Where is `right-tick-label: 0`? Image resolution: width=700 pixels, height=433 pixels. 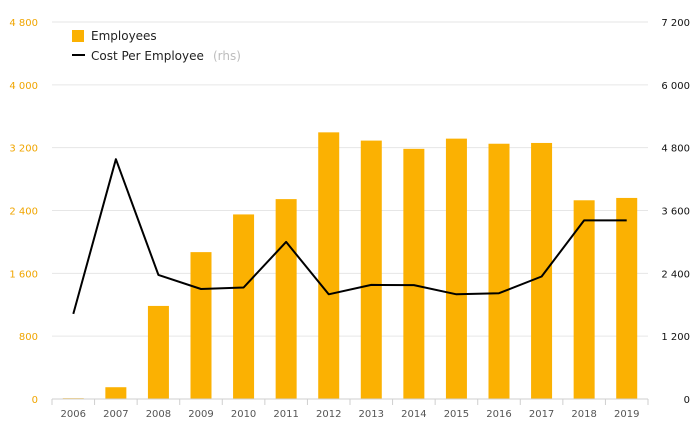
right-tick-label: 0 is located at coordinates (687, 400).